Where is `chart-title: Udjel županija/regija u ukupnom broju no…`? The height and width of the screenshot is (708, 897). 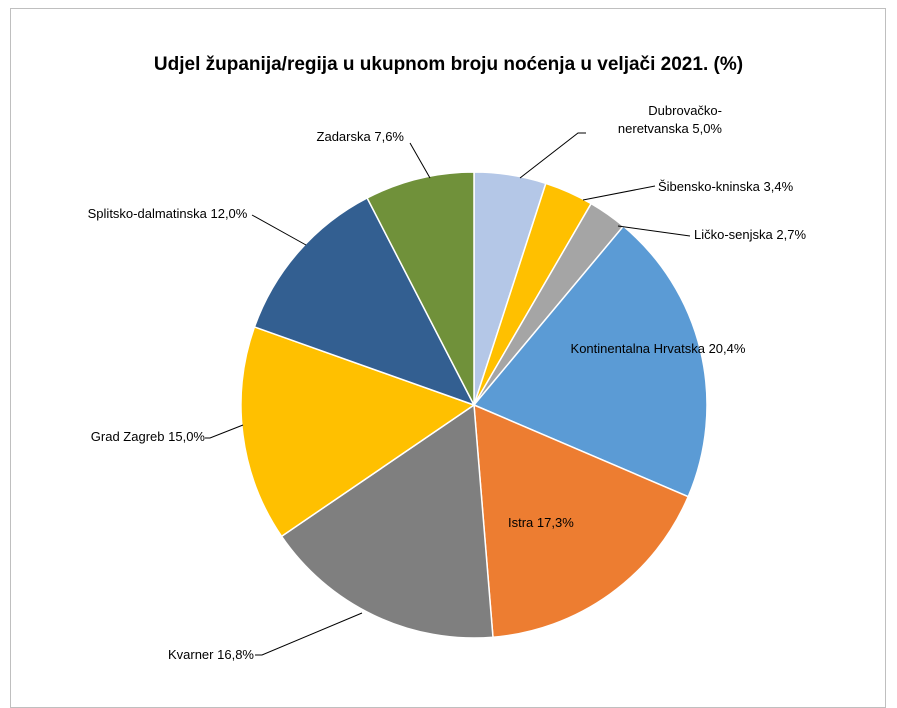 chart-title: Udjel županija/regija u ukupnom broju no… is located at coordinates (448, 64).